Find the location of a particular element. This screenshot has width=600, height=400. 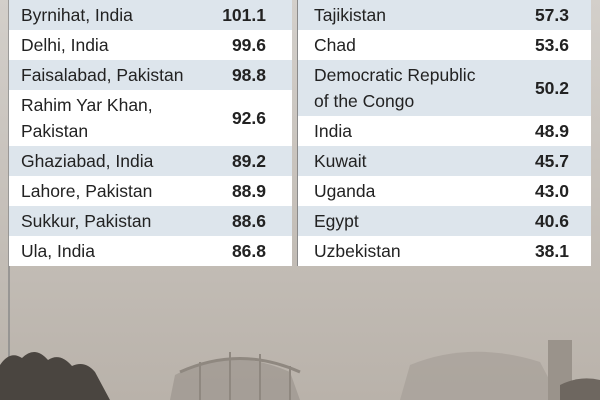

place-name: Uganda is located at coordinates (345, 191).